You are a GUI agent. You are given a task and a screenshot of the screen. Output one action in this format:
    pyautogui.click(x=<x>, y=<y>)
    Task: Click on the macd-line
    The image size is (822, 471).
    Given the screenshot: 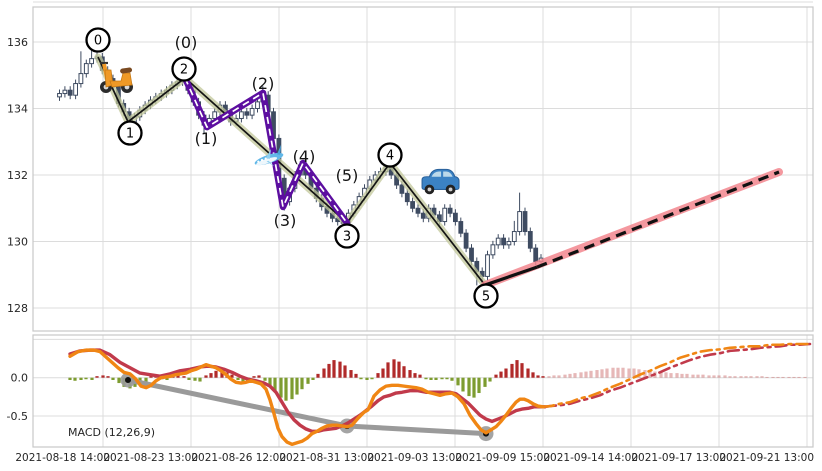 What is the action you would take?
    pyautogui.click(x=306, y=397)
    